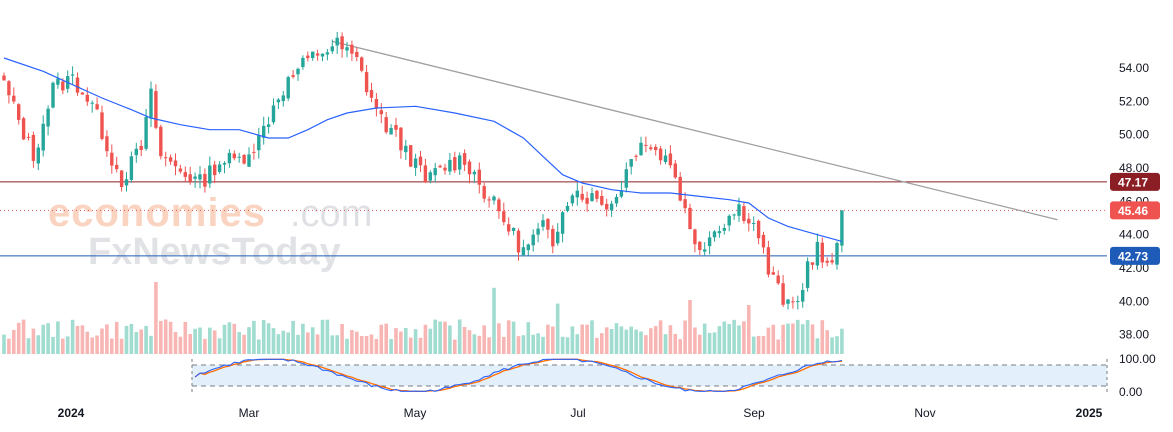  I want to click on time-tick-label: Nov, so click(924, 413).